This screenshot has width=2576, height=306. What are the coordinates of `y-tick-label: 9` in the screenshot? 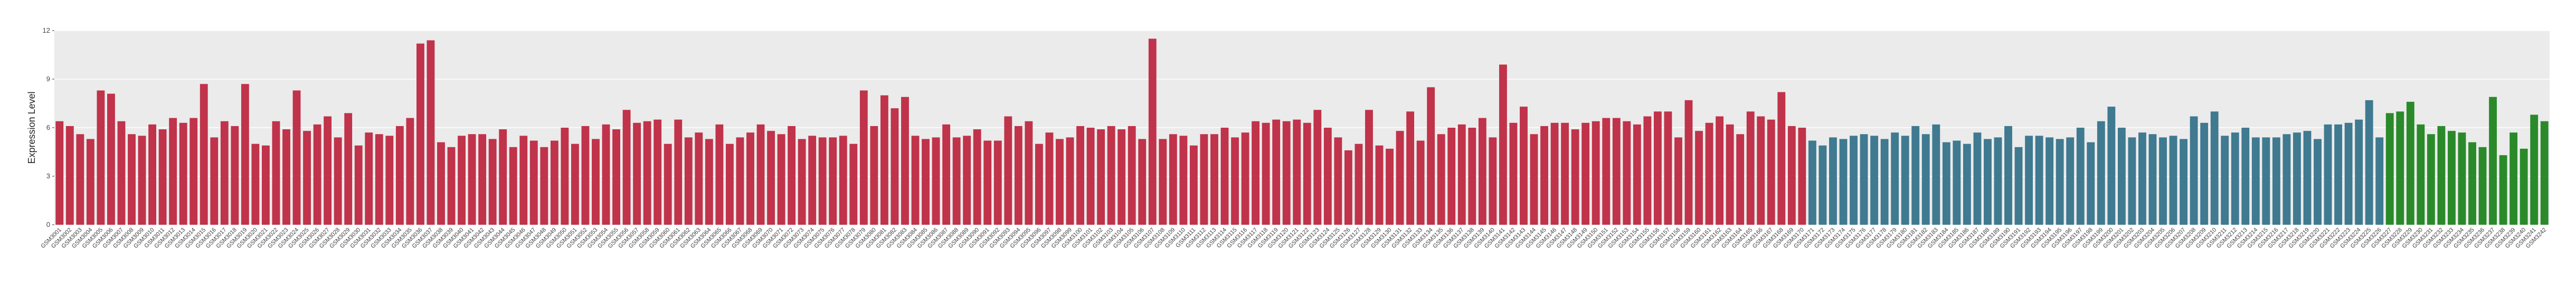 It's located at (48, 79).